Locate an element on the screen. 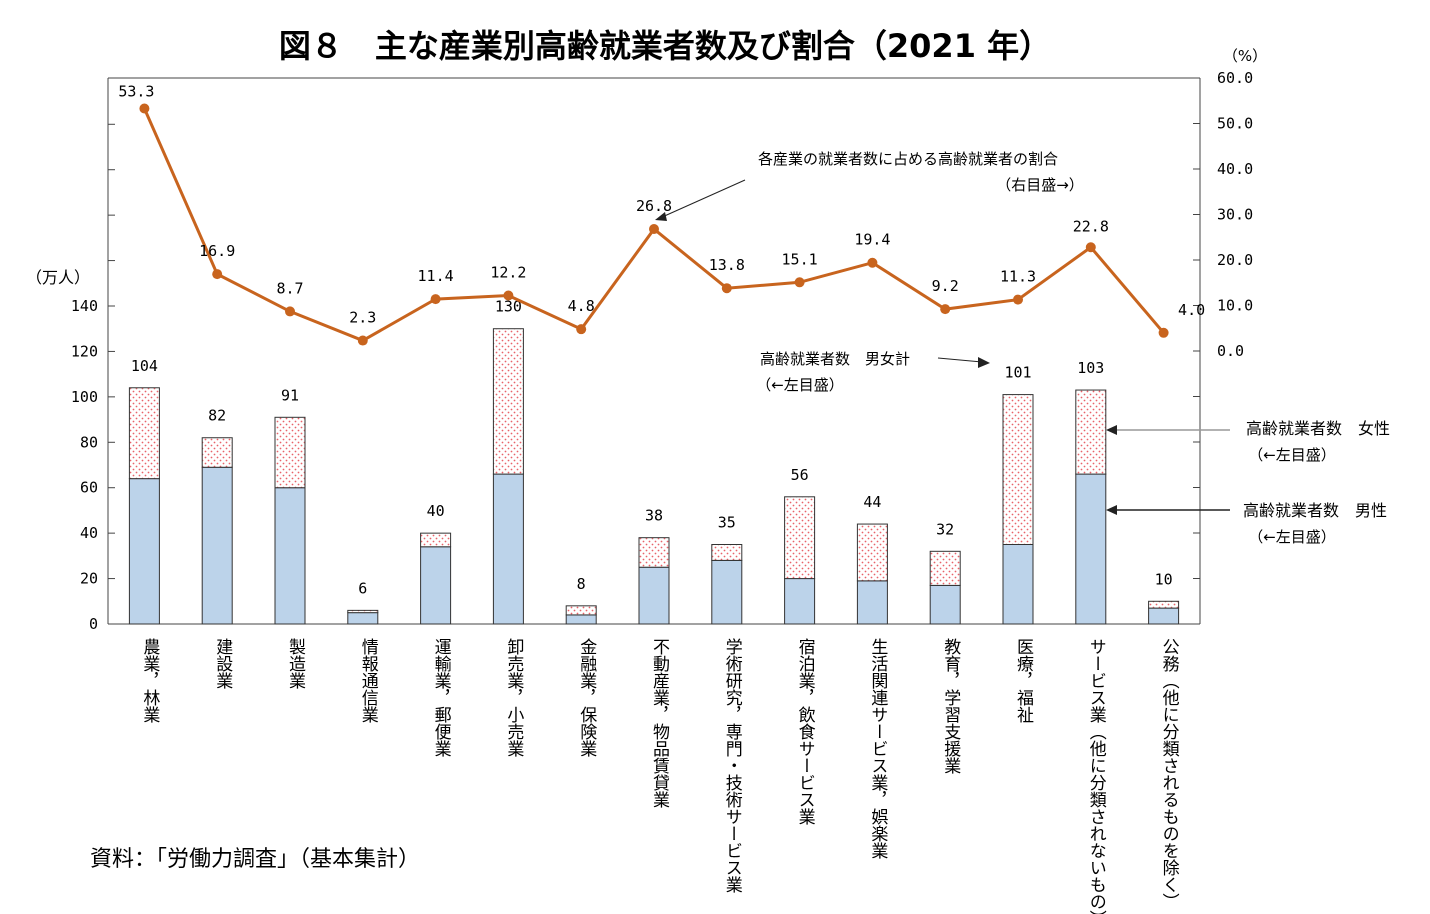 This screenshot has height=914, width=1430. category-label: 生活関連サービス業，娯楽業 is located at coordinates (877, 748).